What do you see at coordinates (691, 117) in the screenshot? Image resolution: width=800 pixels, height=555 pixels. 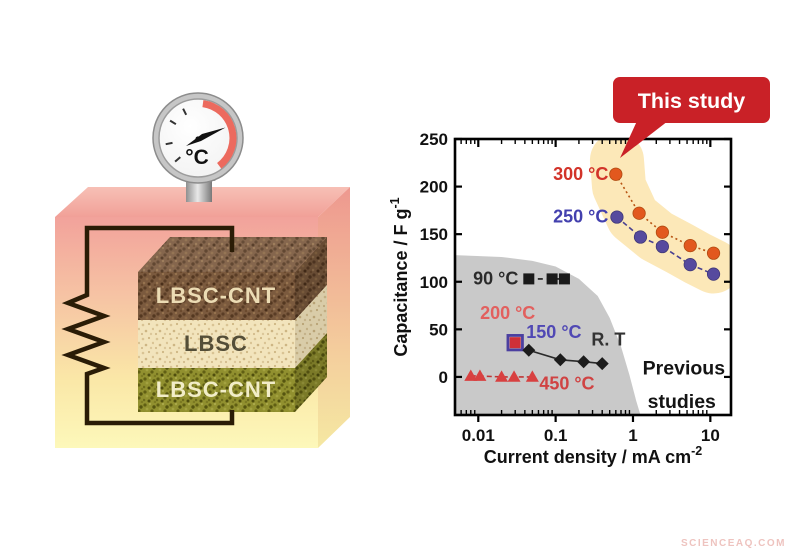 I see `this-study-callout: This study` at bounding box center [691, 117].